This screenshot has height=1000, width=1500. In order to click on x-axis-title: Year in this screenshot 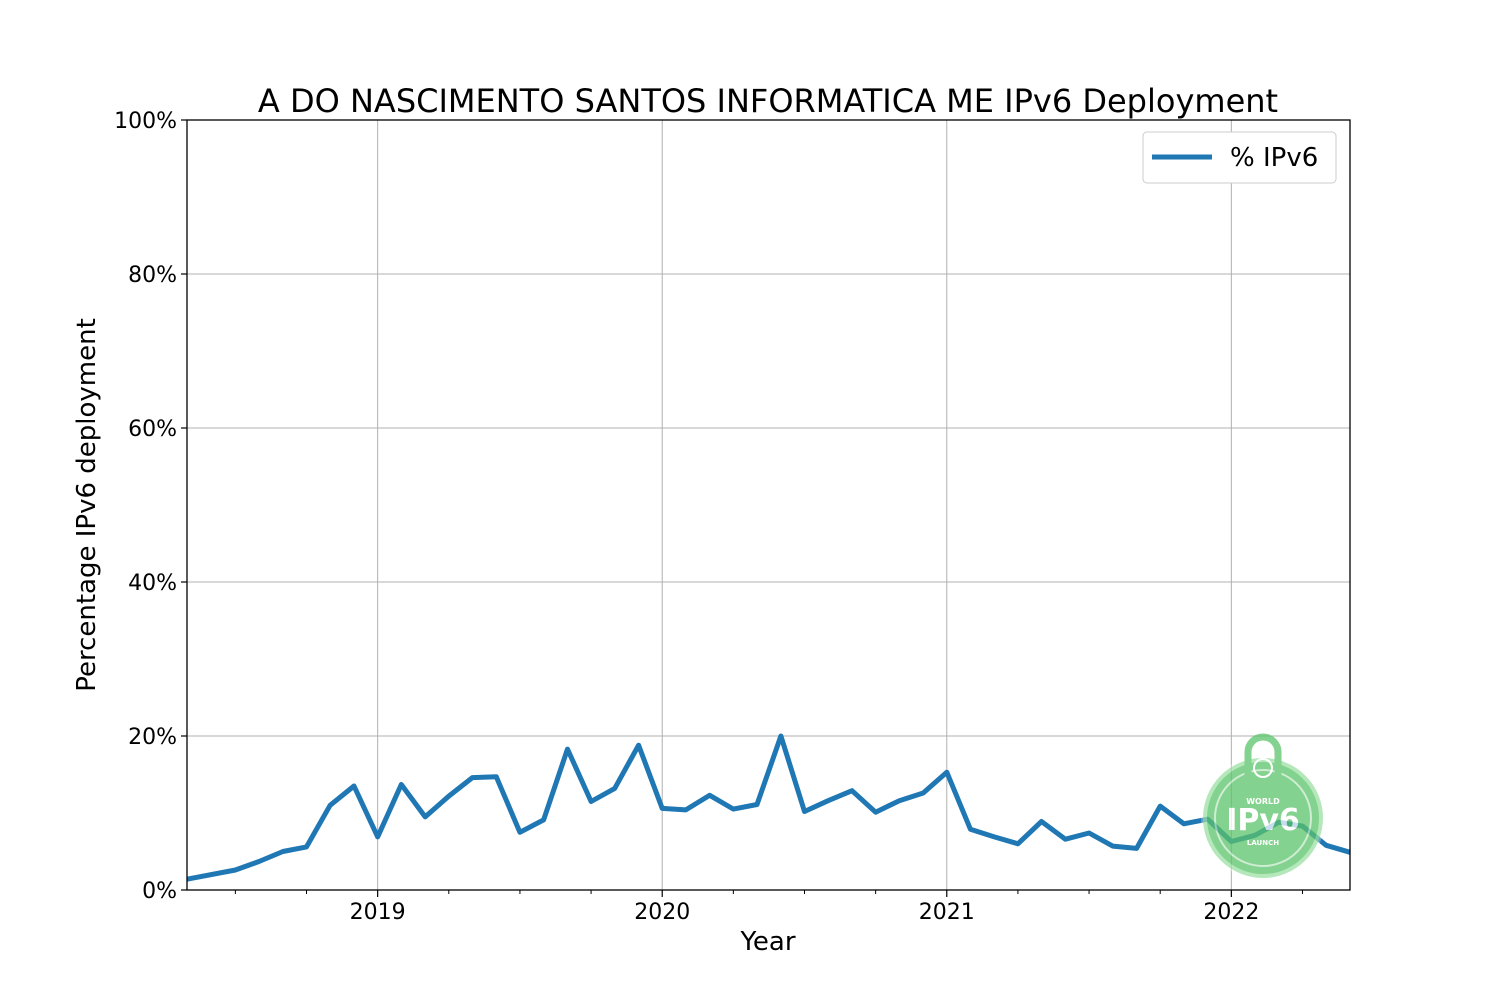, I will do `click(767, 942)`.